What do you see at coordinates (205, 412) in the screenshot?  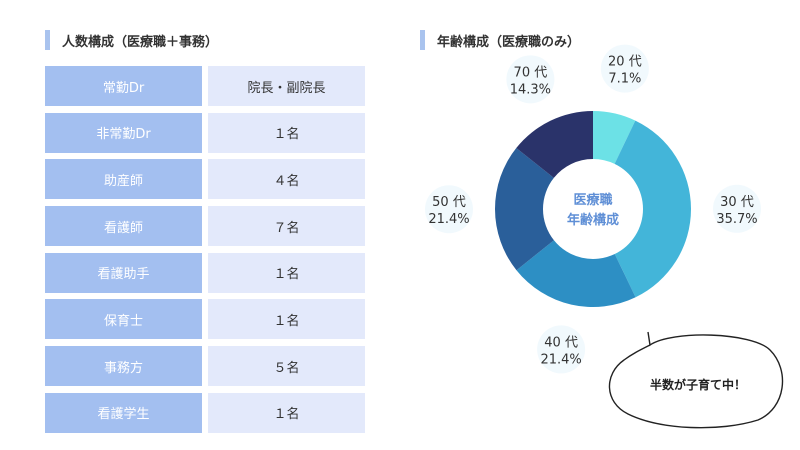 I see `table-row: 看護学生 １名` at bounding box center [205, 412].